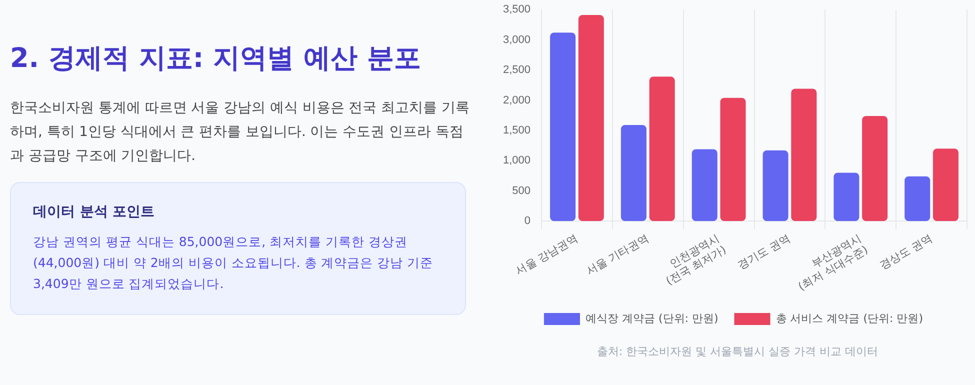 This screenshot has height=385, width=975. I want to click on y-tick-label: 0, so click(527, 221).